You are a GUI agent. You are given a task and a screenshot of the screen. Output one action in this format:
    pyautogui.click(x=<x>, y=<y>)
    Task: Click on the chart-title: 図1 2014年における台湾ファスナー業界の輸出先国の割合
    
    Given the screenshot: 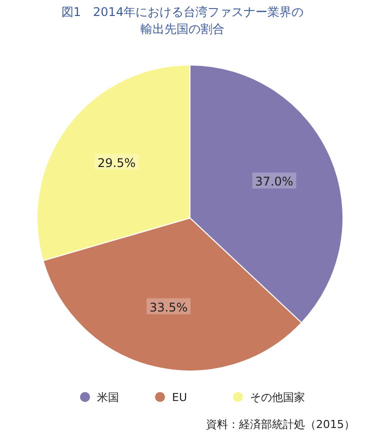 What is the action you would take?
    pyautogui.click(x=182, y=20)
    